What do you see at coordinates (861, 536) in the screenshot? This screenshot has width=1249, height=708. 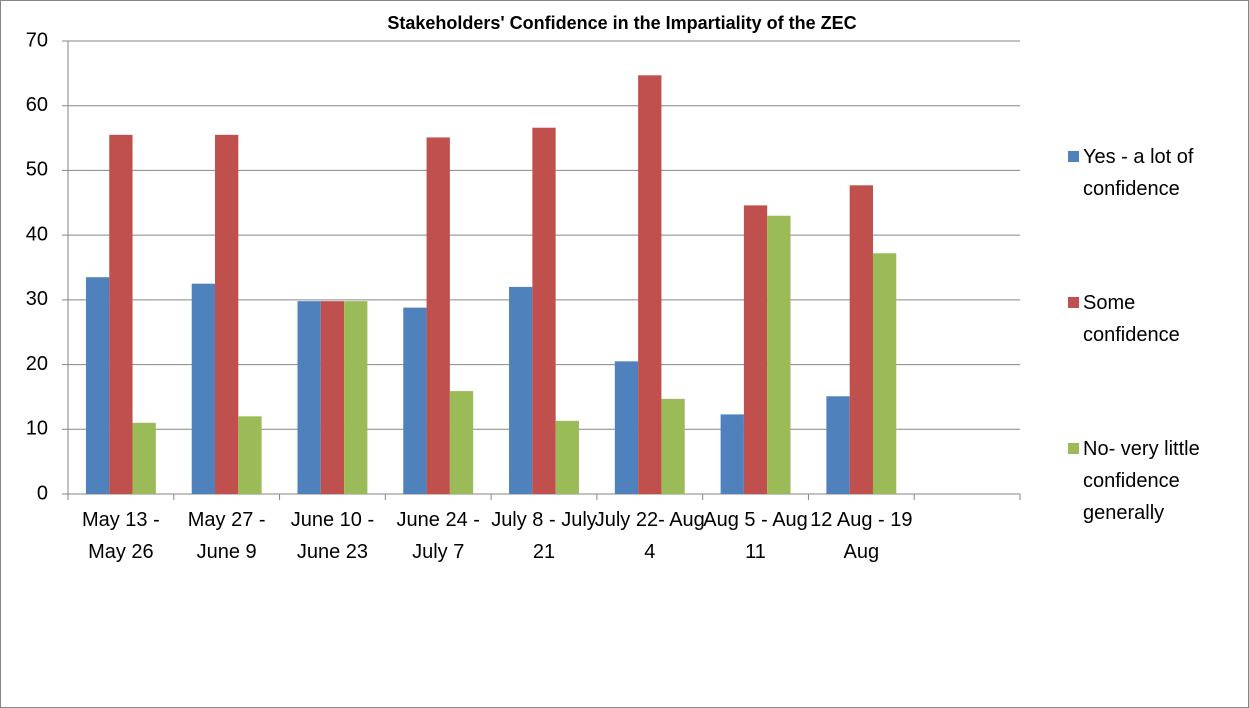 I see `x-tick-label: 12 Aug - 19 Aug` at bounding box center [861, 536].